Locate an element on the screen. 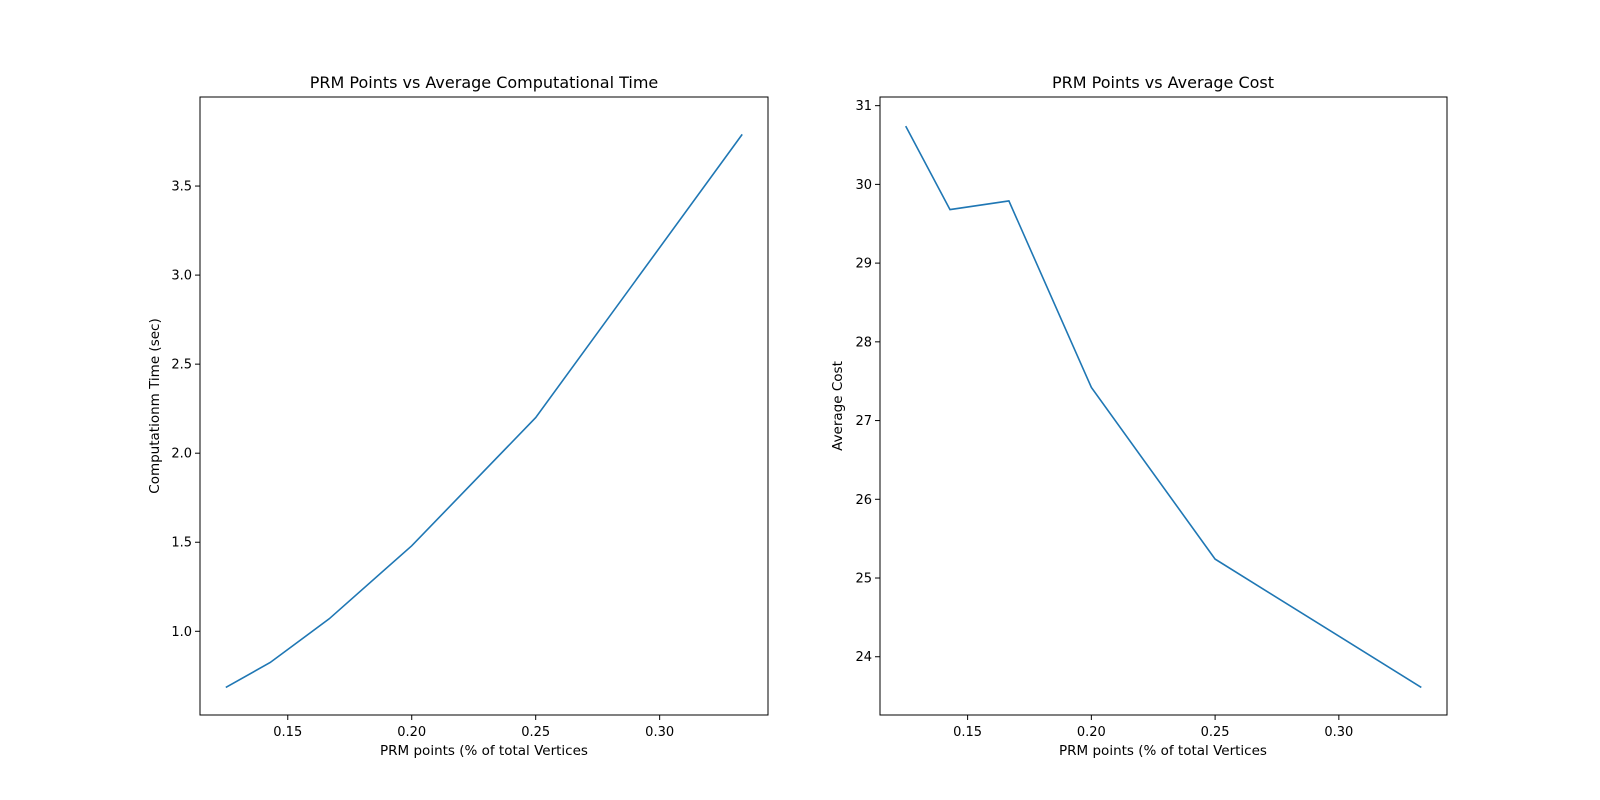 This screenshot has height=800, width=1600. y-tick-label: 28 is located at coordinates (863, 342).